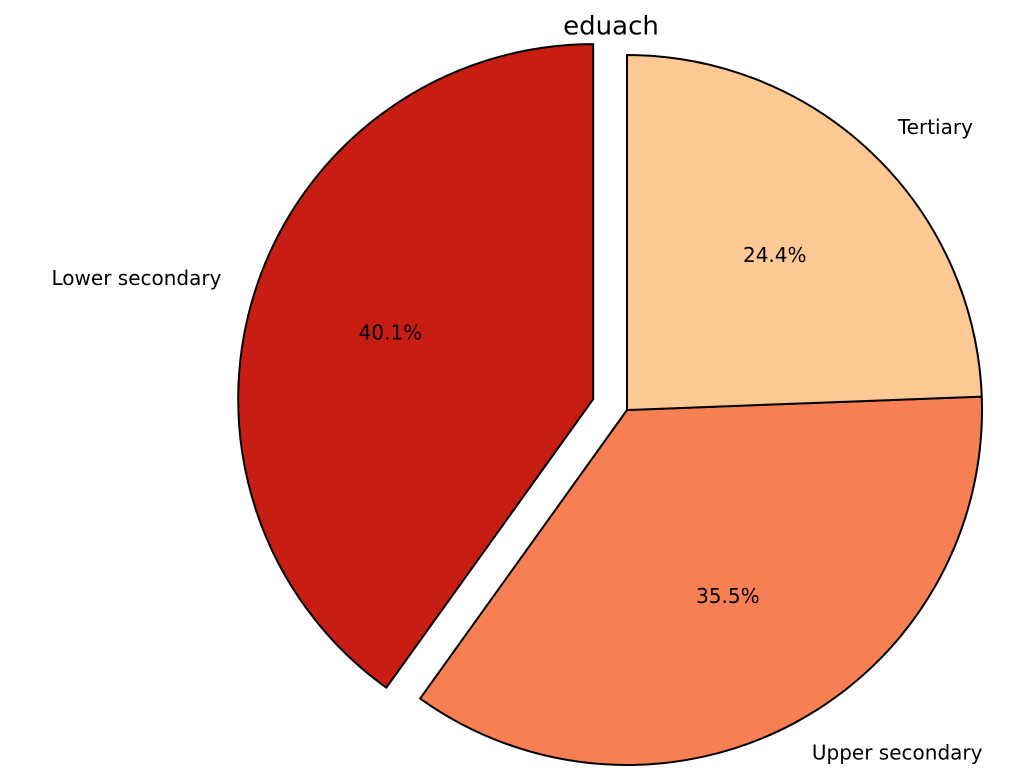 The image size is (1029, 772). I want to click on value-label: 35.5%, so click(728, 596).